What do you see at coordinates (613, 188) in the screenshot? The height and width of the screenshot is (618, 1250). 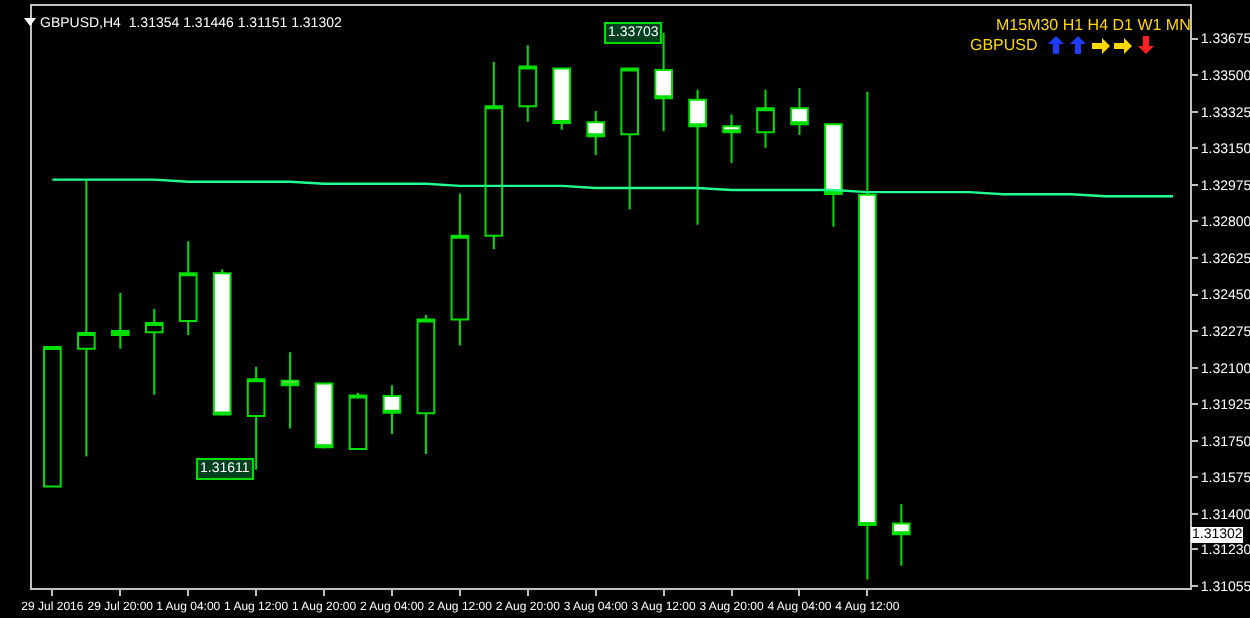 I see `line-series` at bounding box center [613, 188].